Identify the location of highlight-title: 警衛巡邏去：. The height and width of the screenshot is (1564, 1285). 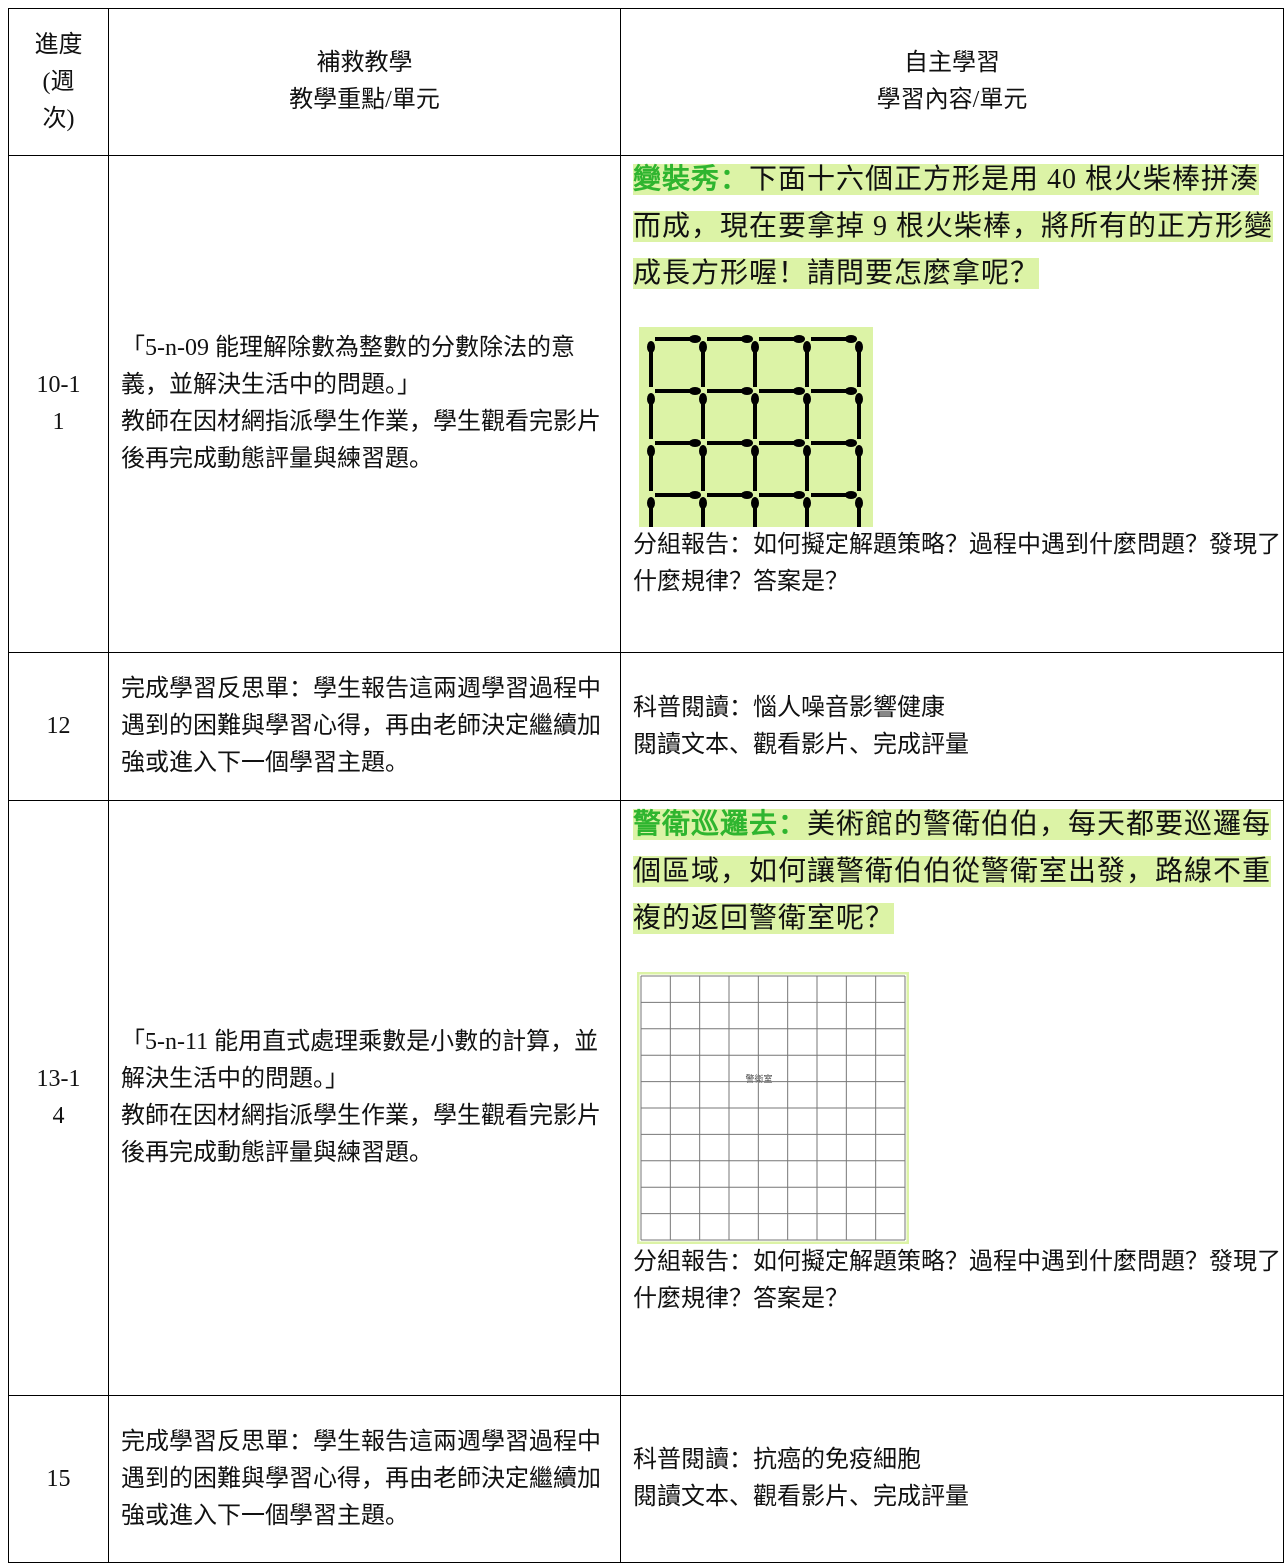
(720, 824).